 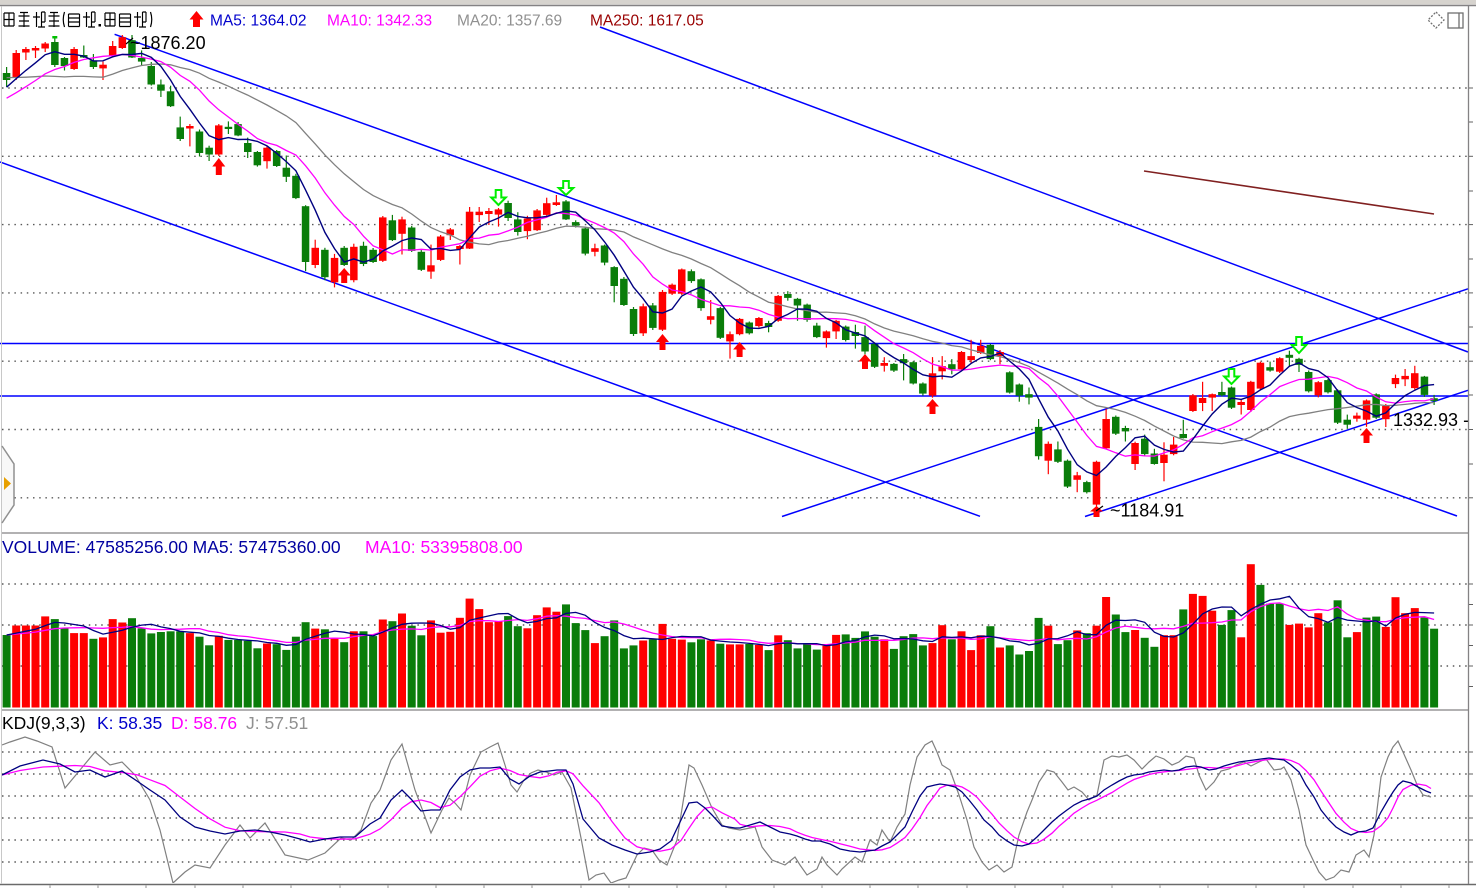 What do you see at coordinates (204, 723) in the screenshot?
I see `svg-text: D: 58.76` at bounding box center [204, 723].